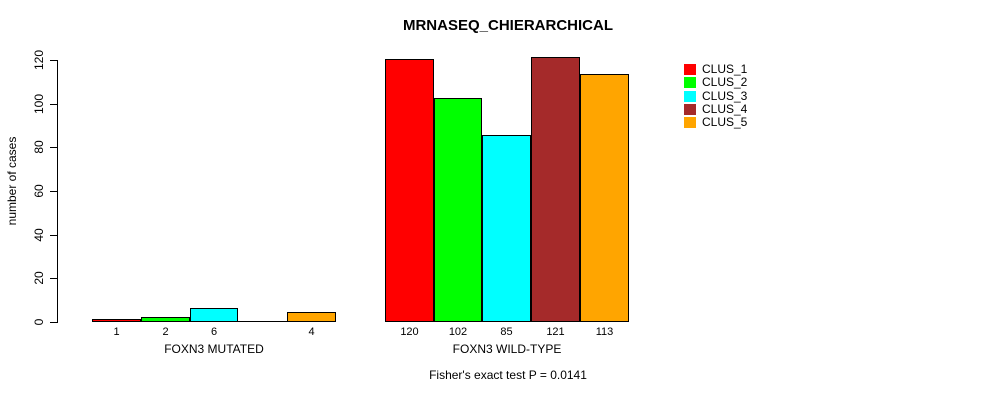 The height and width of the screenshot is (400, 990). Describe the element at coordinates (604, 198) in the screenshot. I see `bar-clus-5-foxn3-wild-type` at that location.